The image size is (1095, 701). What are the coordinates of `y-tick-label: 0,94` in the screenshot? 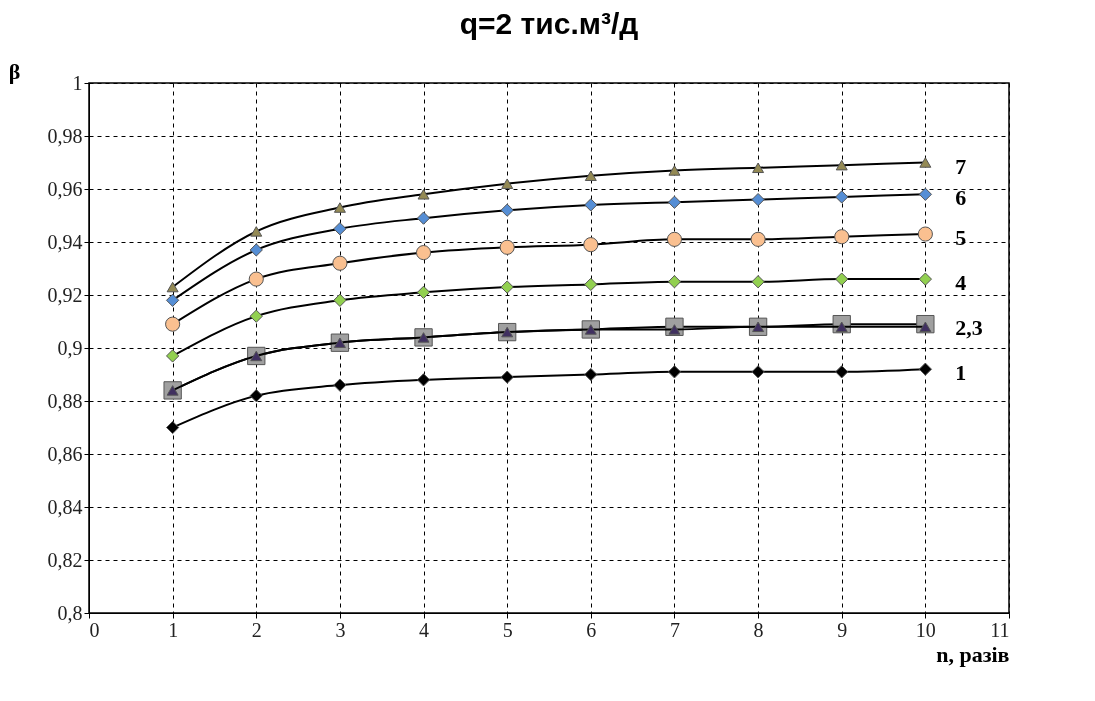 It's located at (65, 241).